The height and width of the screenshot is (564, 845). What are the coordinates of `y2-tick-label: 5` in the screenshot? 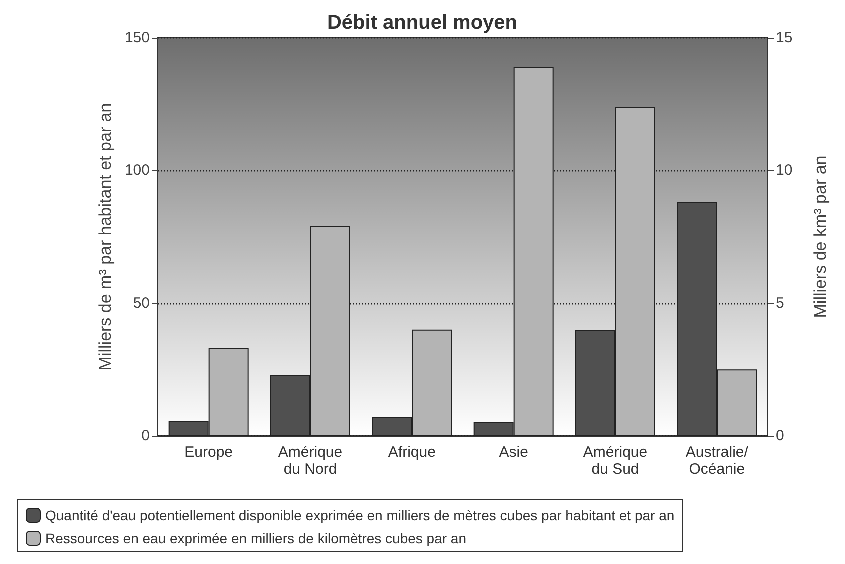 It's located at (780, 303).